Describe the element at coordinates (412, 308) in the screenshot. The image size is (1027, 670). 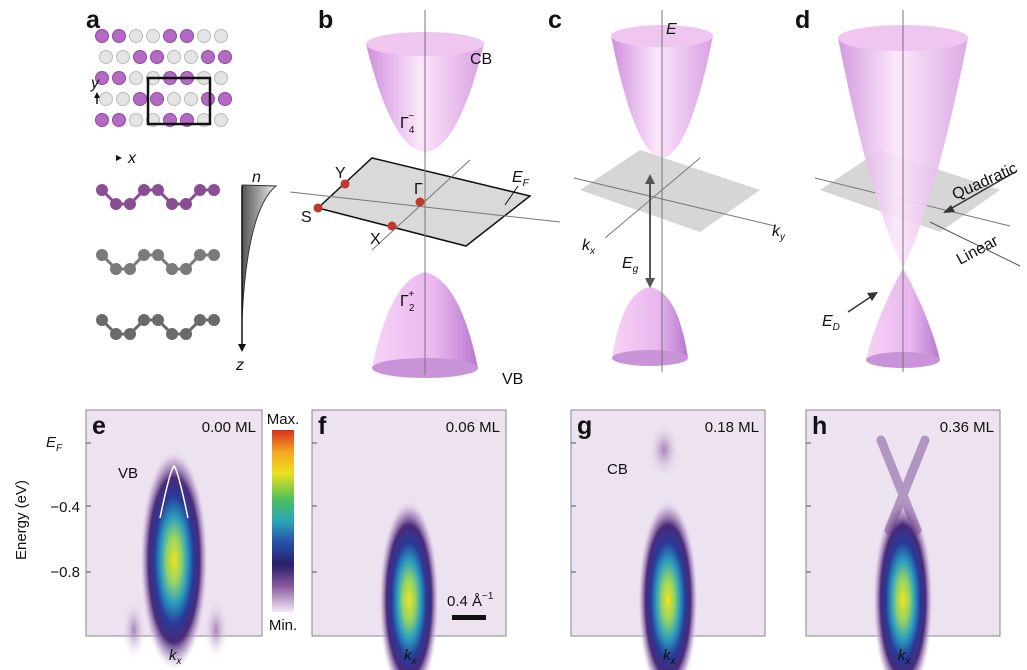
I see `subscript: 2` at that location.